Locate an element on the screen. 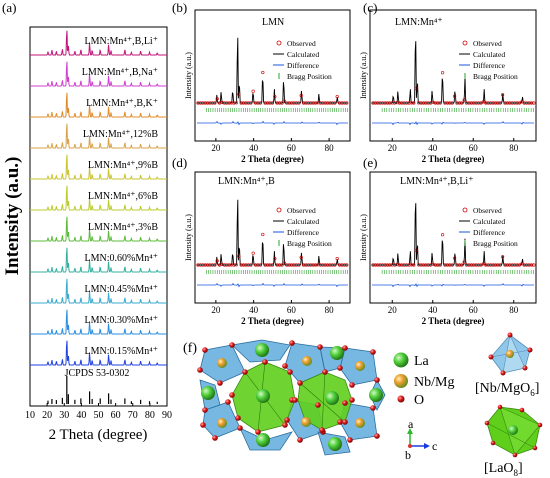  nbmgo6-polyhedron-icon is located at coordinates (510, 354).